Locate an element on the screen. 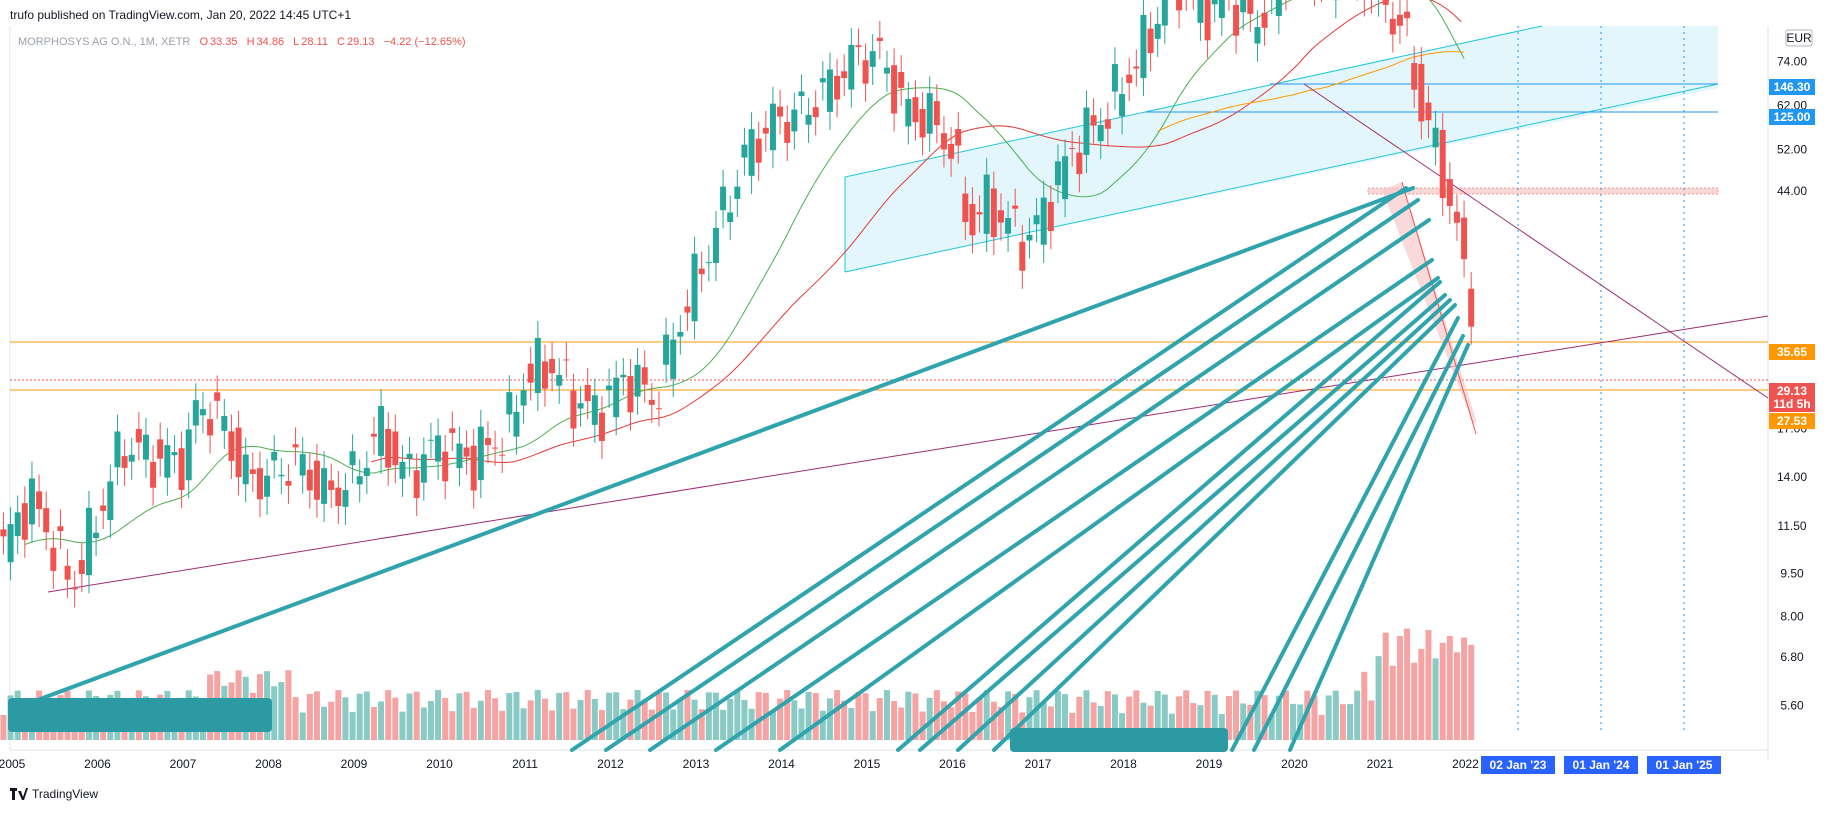 The image size is (1834, 813). change-value: −4.22 (−12.65%) is located at coordinates (424, 42).